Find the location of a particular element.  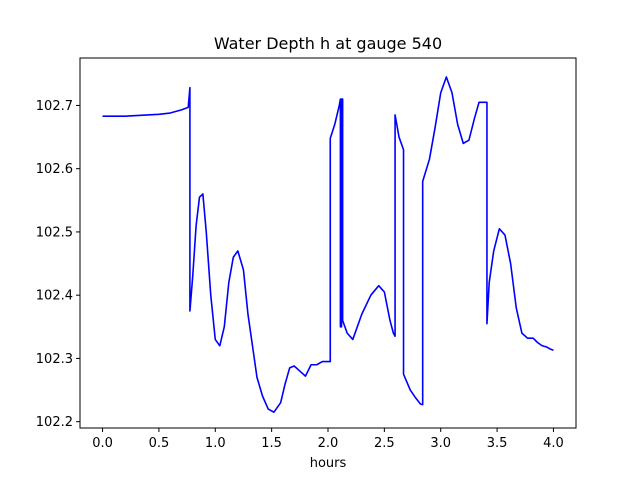

y-tick-label: 102.5 is located at coordinates (54, 232).